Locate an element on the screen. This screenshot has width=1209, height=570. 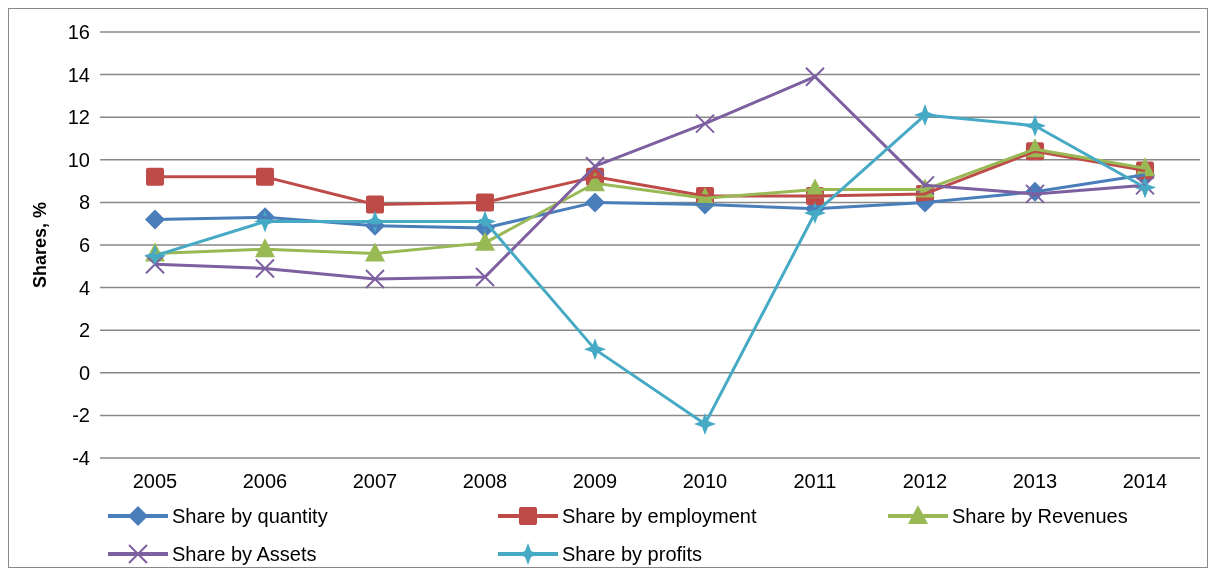
x-tick-label: 2012 is located at coordinates (925, 481).